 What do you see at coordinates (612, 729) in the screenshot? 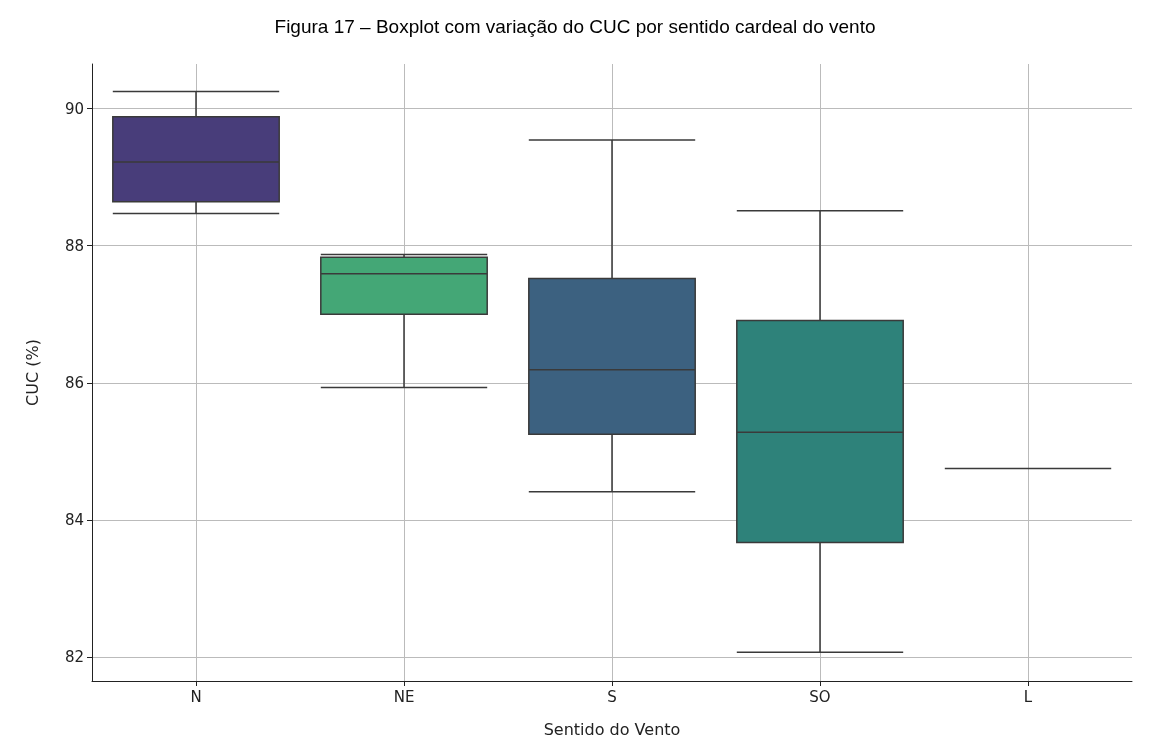
I see `x-axis-title: Sentido do Vento` at bounding box center [612, 729].